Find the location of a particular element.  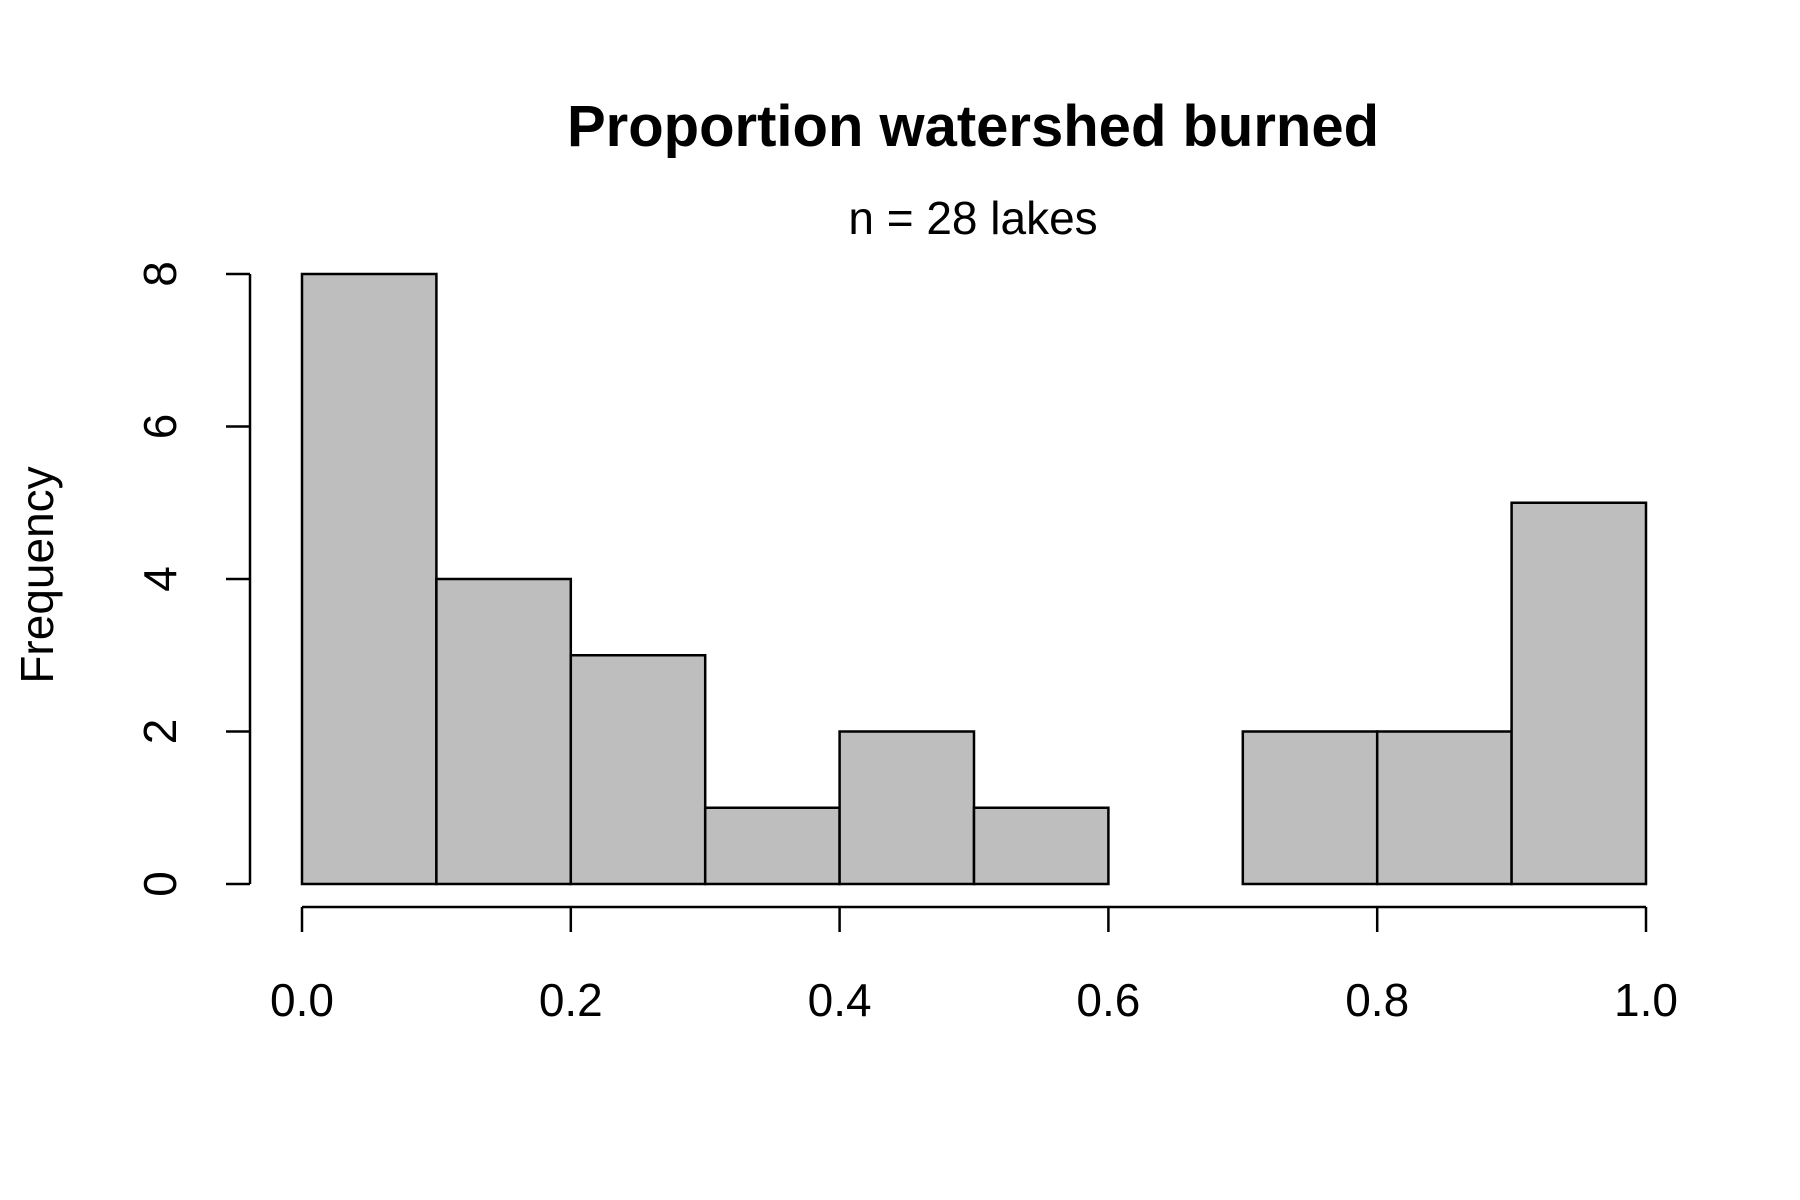

x-tick-label: 1.0 is located at coordinates (1646, 1000).